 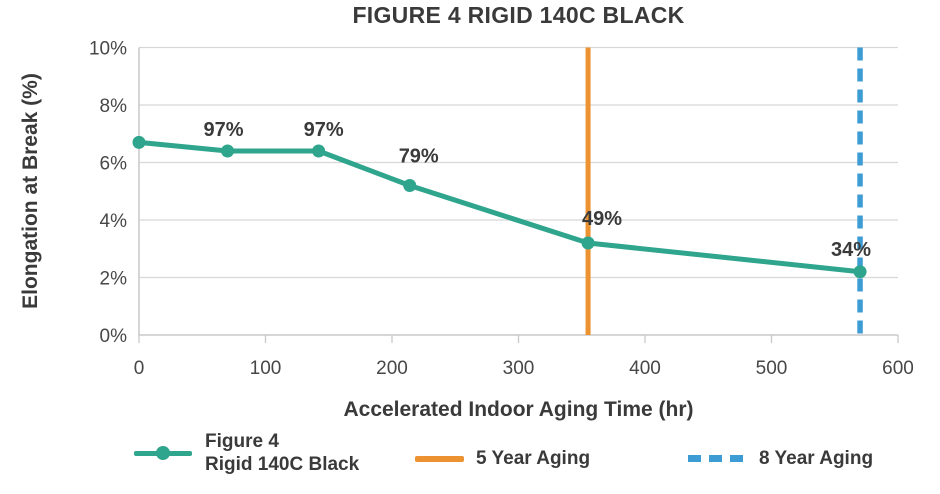 I want to click on point-label-5: 34%, so click(x=851, y=250).